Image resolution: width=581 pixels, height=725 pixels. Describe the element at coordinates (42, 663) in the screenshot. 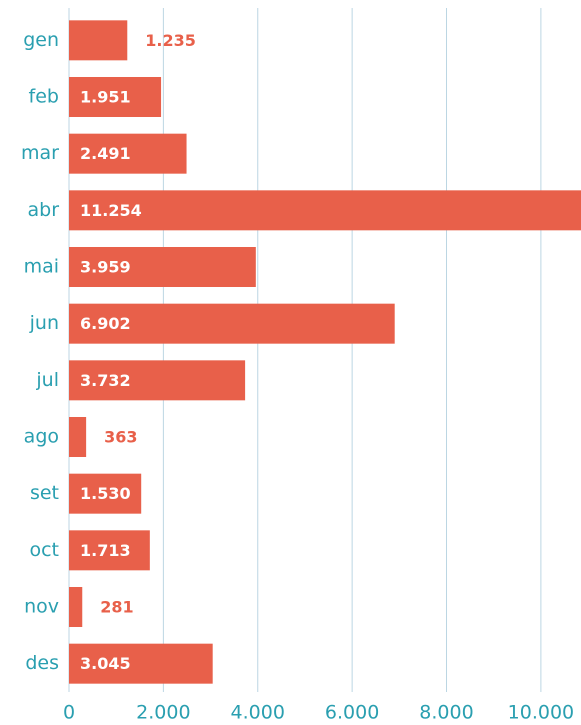

I see `y-tick-label: des` at that location.